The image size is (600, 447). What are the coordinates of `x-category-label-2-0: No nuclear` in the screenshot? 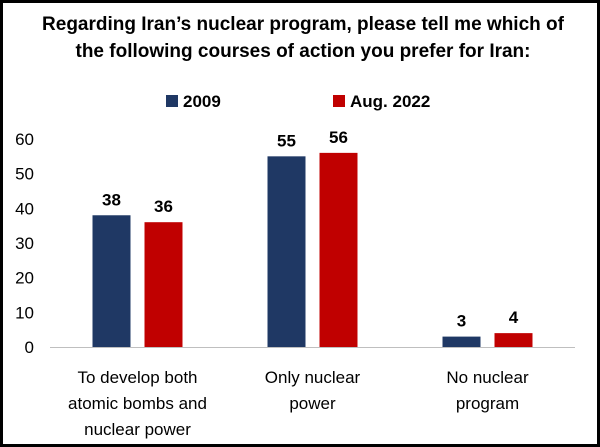 It's located at (487, 377).